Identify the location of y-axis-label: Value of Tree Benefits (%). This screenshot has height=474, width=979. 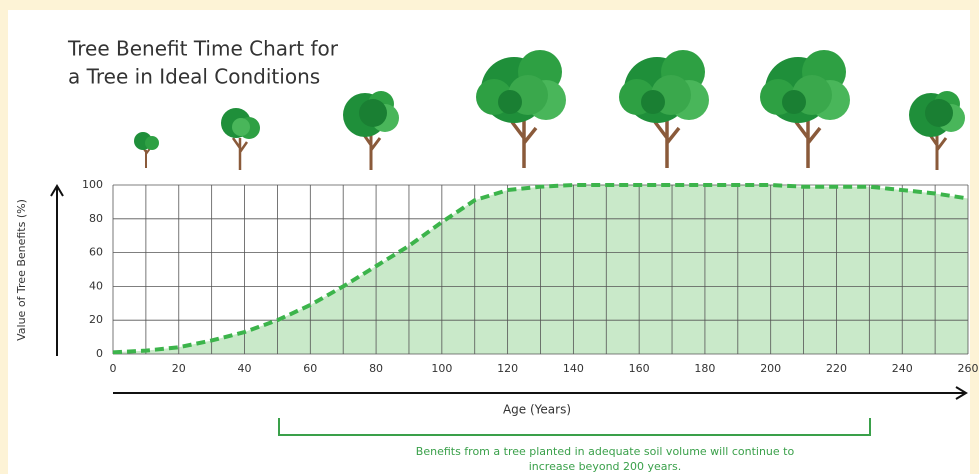
(21, 270).